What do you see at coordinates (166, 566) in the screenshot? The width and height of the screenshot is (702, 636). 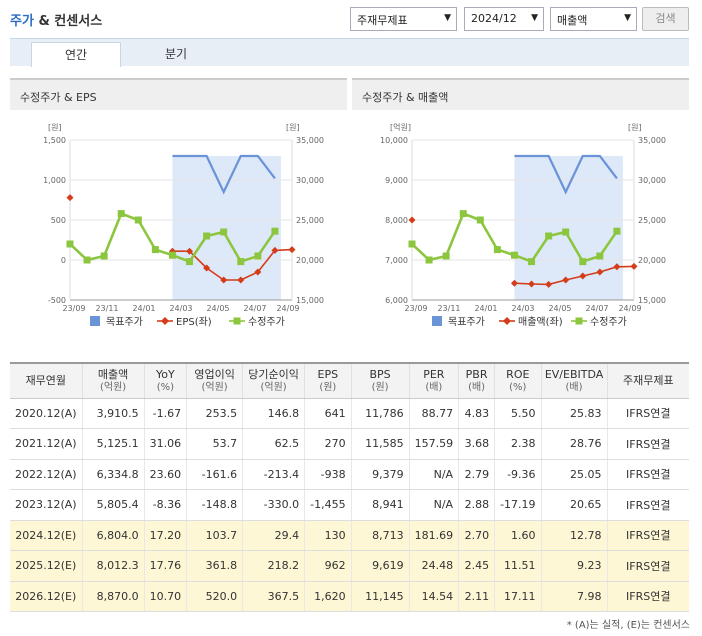 I see `table-cell: 17.76` at bounding box center [166, 566].